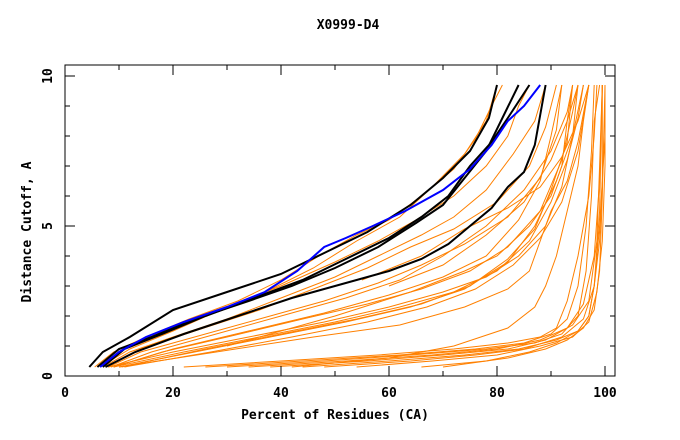 This screenshot has width=680, height=440. Describe the element at coordinates (348, 25) in the screenshot. I see `chart-title: X0999-D4` at that location.